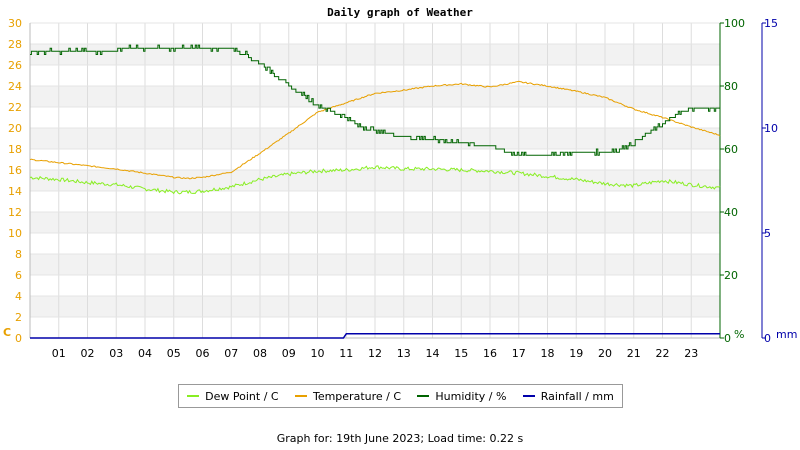  Describe the element at coordinates (15, 86) in the screenshot. I see `y-left-tick-label: 24` at that location.